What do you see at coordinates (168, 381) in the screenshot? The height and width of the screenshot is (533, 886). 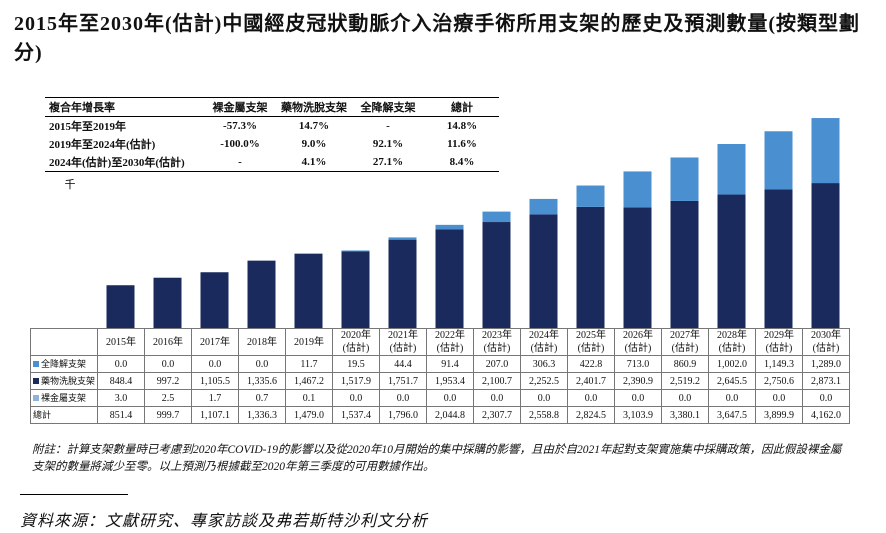 I see `value-cell: 997.2` at bounding box center [168, 381].